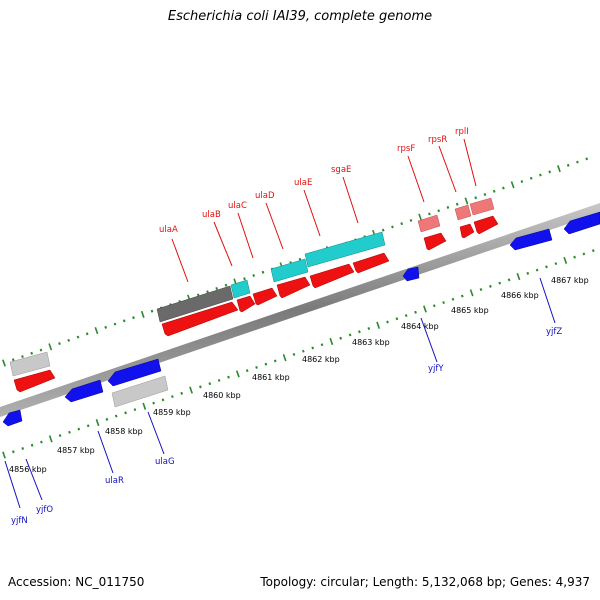  Describe the element at coordinates (76, 450) in the screenshot. I see `scale-label-4857: 4857 kbp` at that location.